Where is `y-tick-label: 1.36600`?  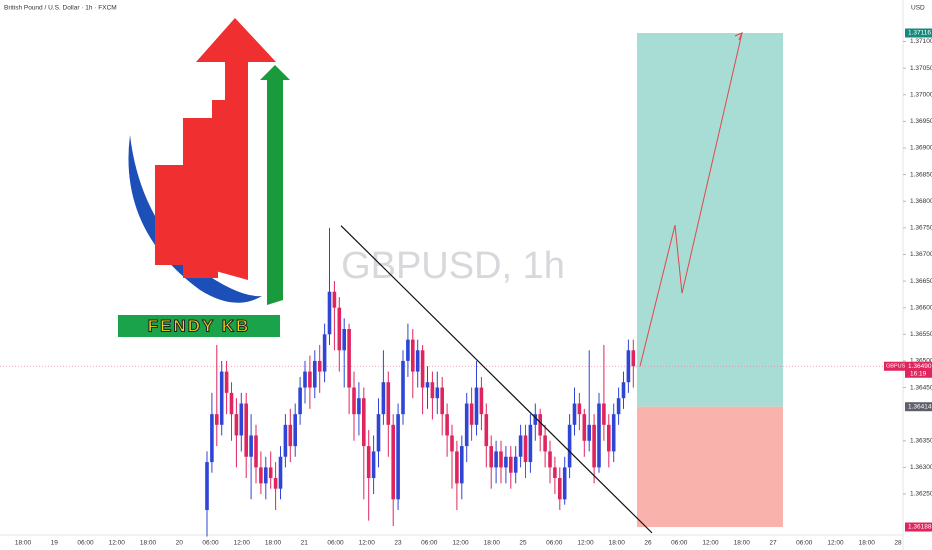 y-tick-label: 1.36600 is located at coordinates (921, 307).